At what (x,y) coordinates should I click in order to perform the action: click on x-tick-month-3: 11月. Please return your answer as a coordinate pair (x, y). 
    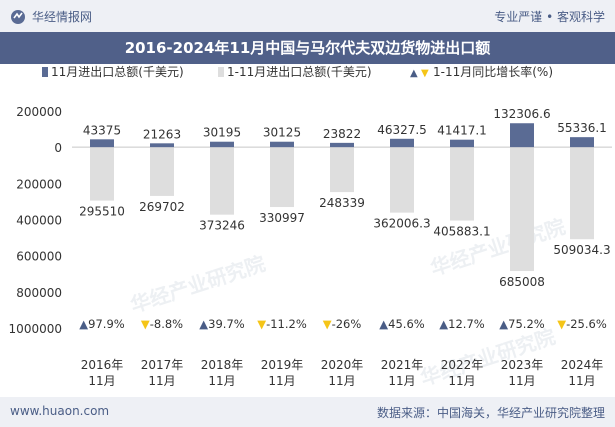
    Looking at the image, I should click on (281, 381).